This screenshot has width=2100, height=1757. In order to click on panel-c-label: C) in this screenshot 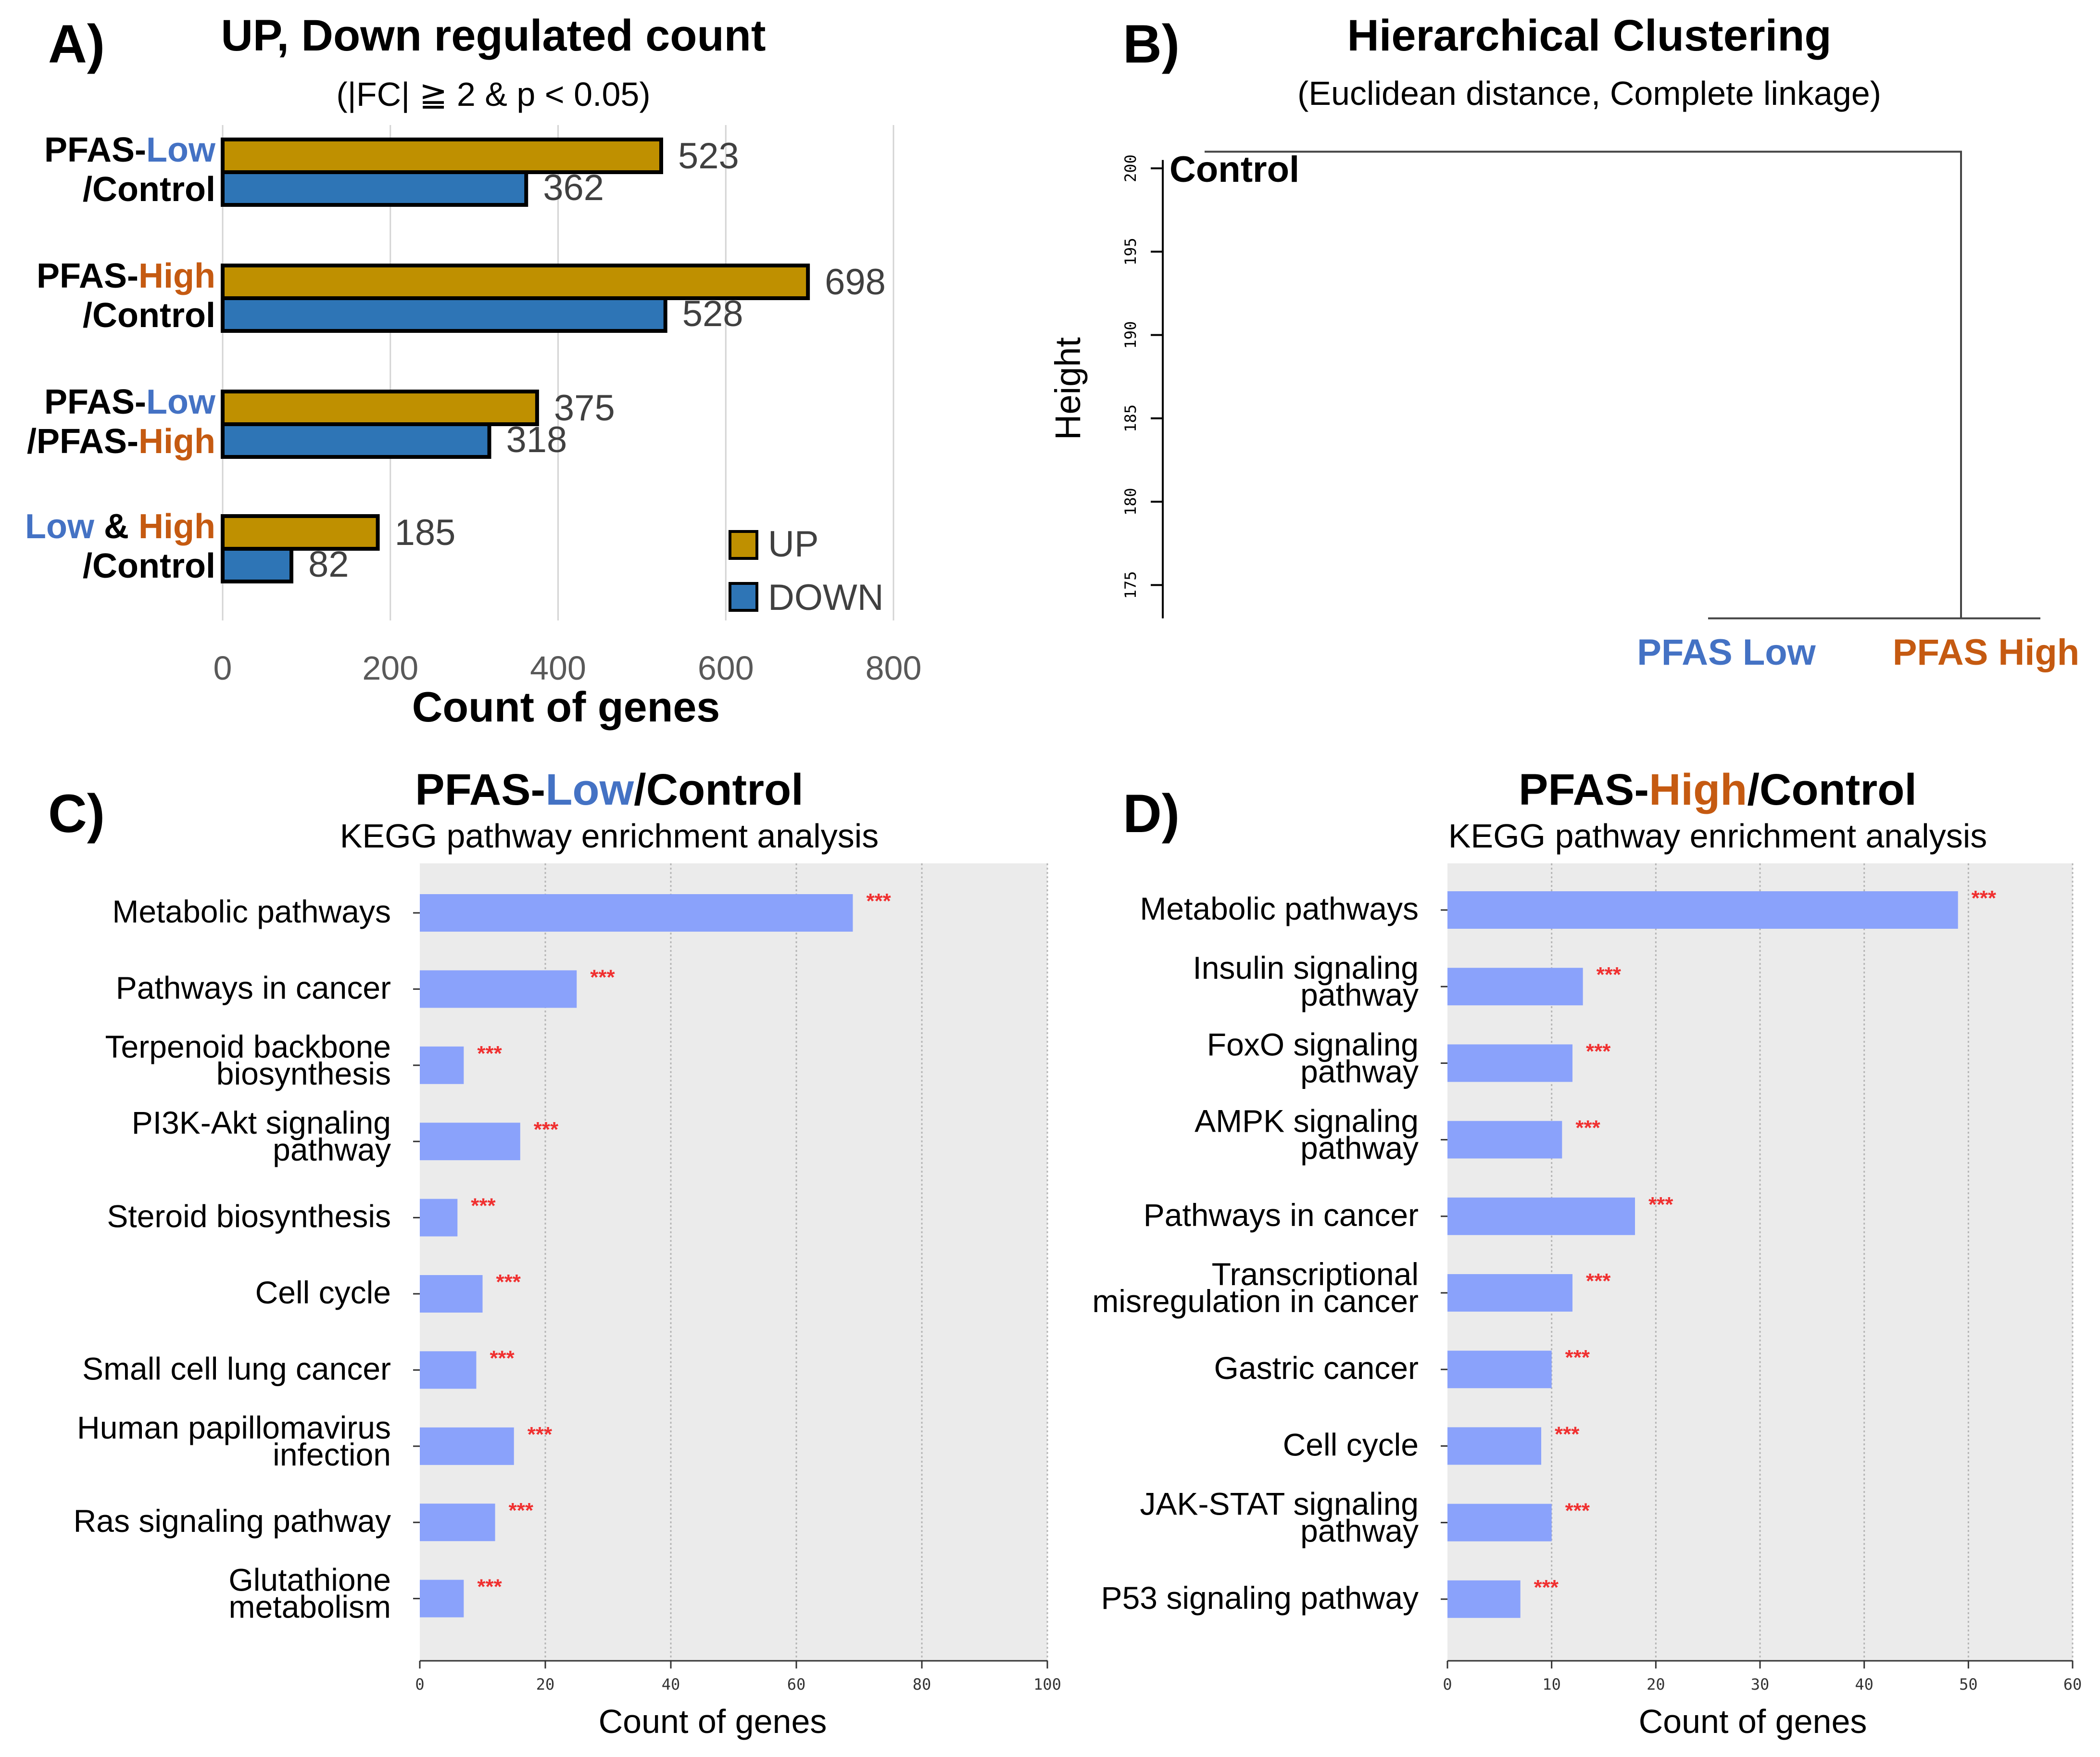, I will do `click(76, 814)`.